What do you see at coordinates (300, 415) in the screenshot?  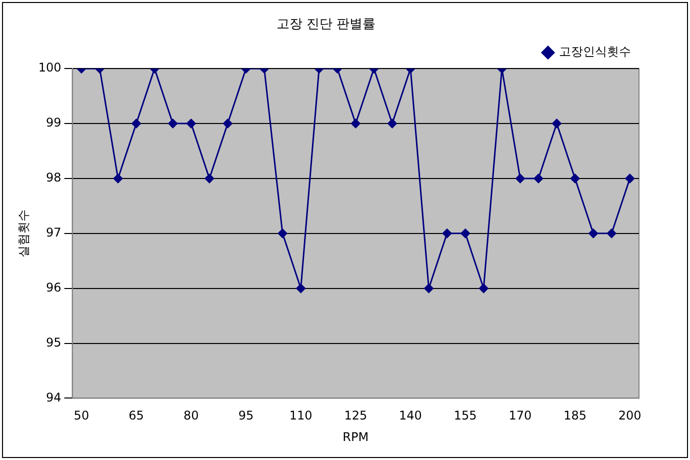 I see `x-tick-label: 110` at bounding box center [300, 415].